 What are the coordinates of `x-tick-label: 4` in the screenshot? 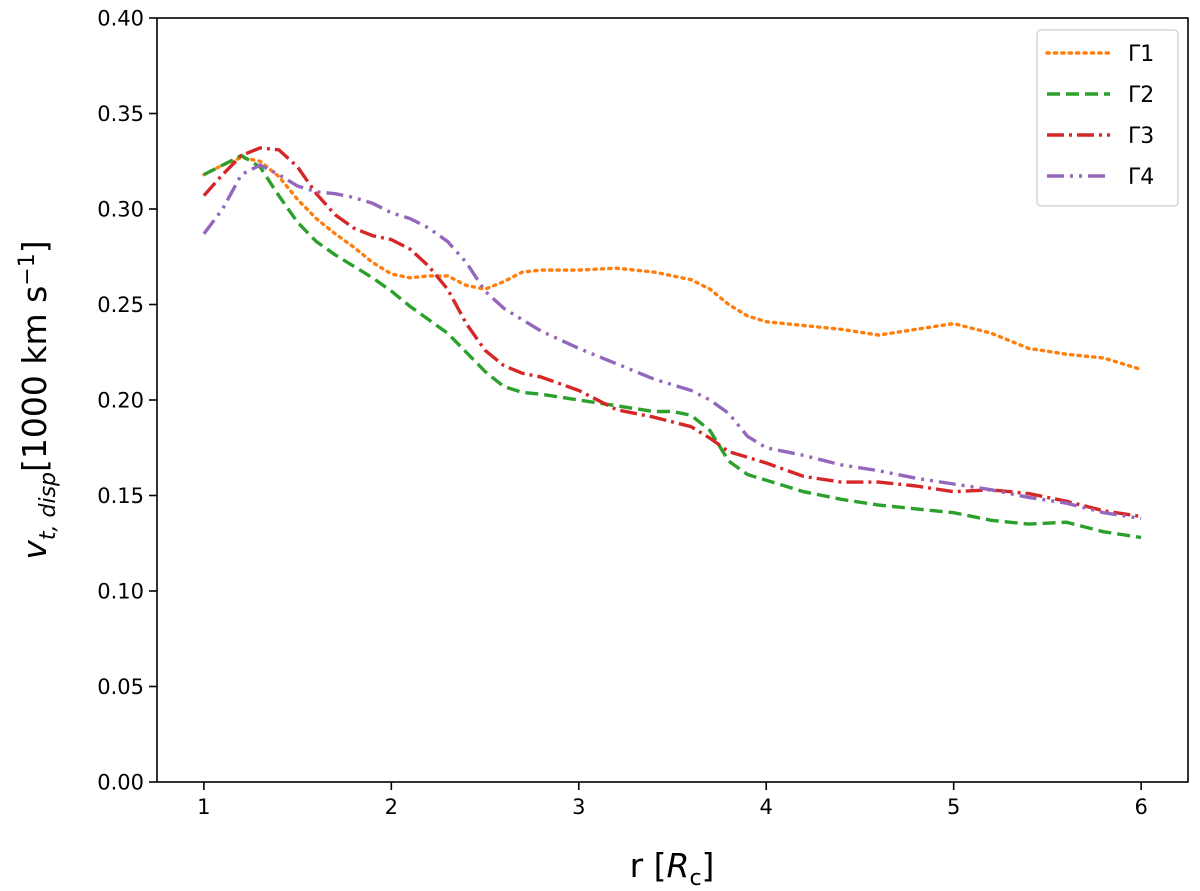 It's located at (766, 807).